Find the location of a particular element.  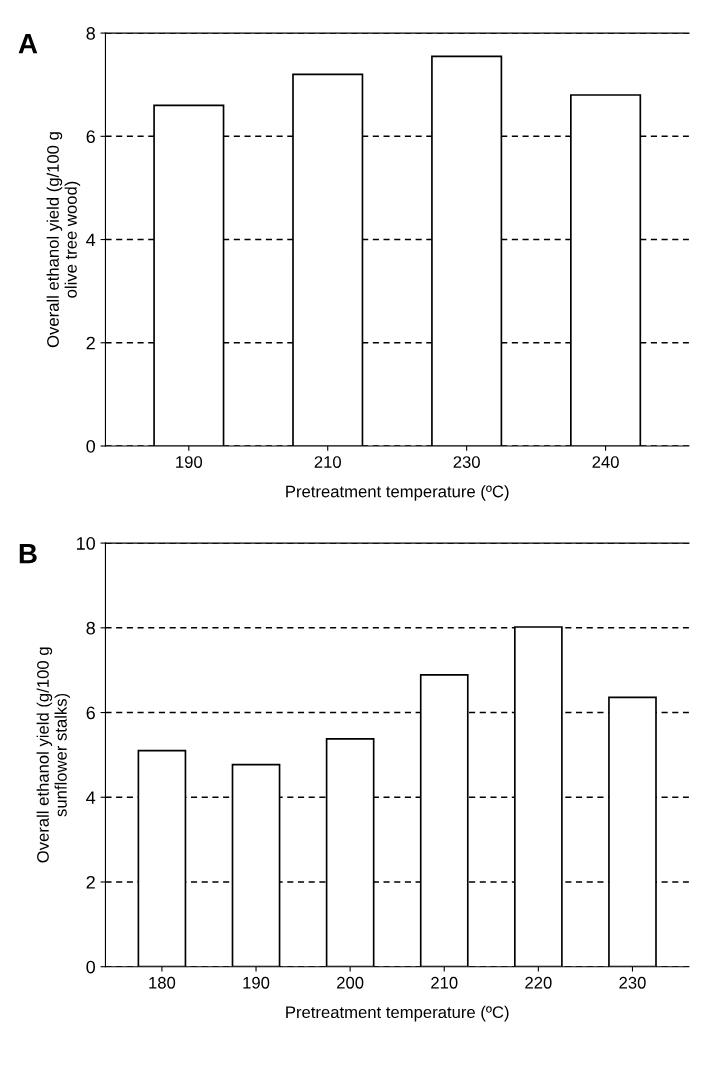

chart-title: B is located at coordinates (28, 554).